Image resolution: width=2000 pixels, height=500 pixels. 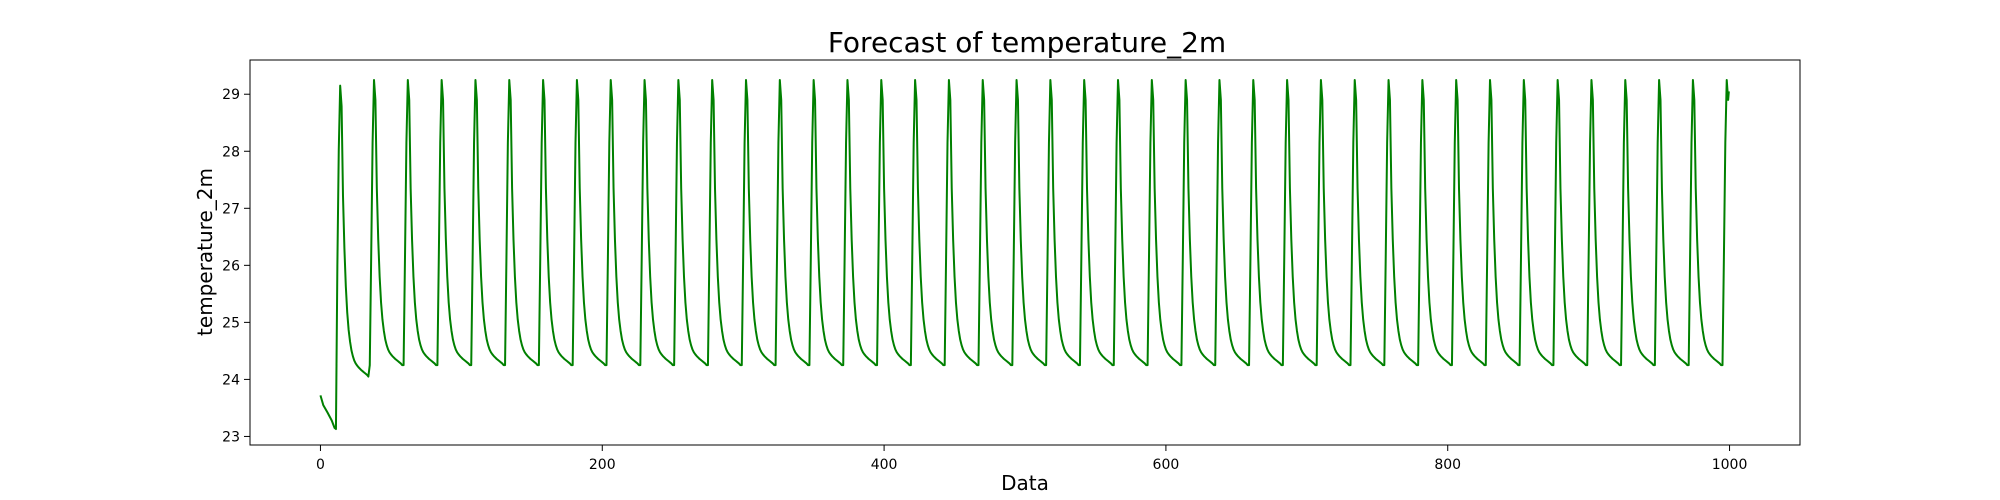 What do you see at coordinates (231, 152) in the screenshot?
I see `y-tick-label: 28` at bounding box center [231, 152].